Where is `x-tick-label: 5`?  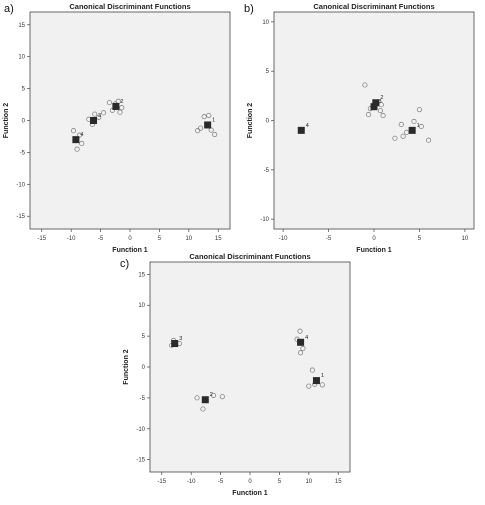 x-tick-label: 5 is located at coordinates (160, 239).